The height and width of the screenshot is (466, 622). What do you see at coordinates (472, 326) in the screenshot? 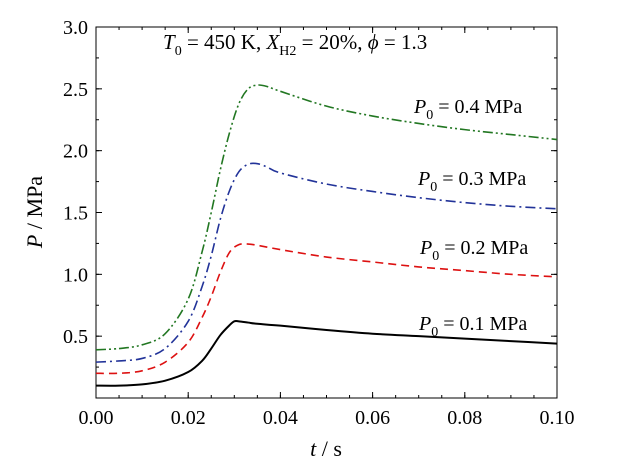
I see `series-label-0.1: P0 = 0.1 MPa` at bounding box center [472, 326].